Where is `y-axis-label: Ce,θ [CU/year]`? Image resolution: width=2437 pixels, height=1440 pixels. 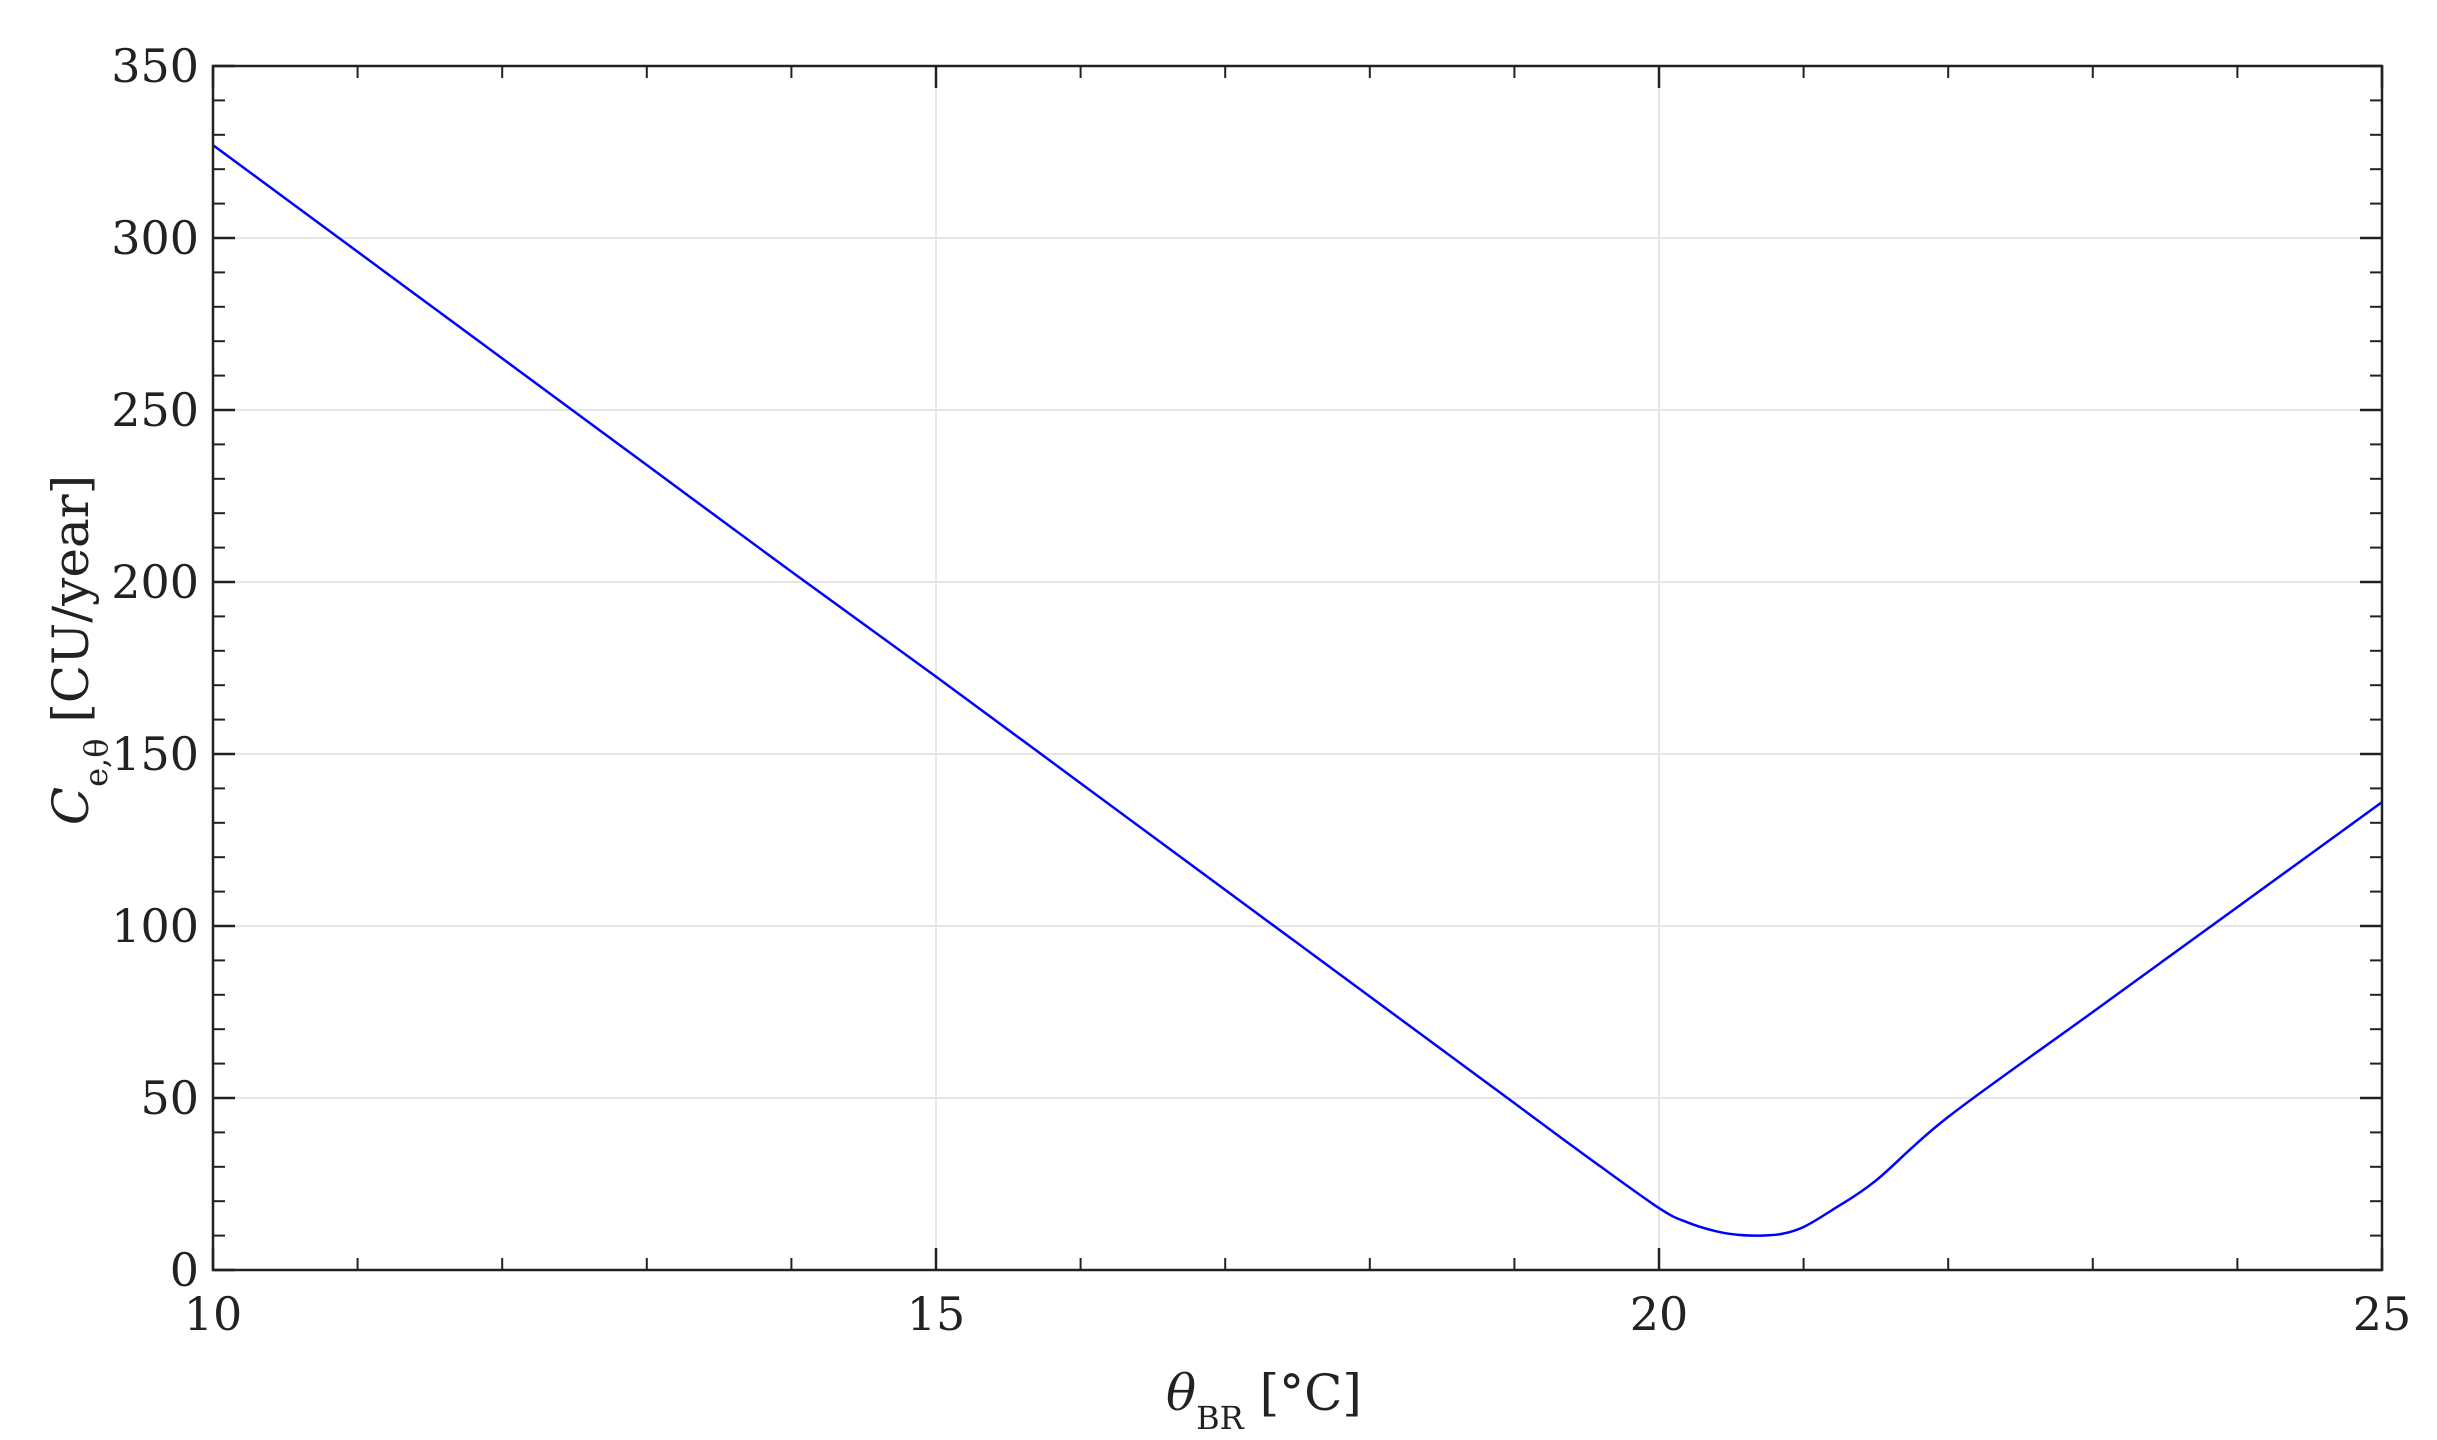 y-axis-label: Ce,θ [CU/year] is located at coordinates (78, 650).